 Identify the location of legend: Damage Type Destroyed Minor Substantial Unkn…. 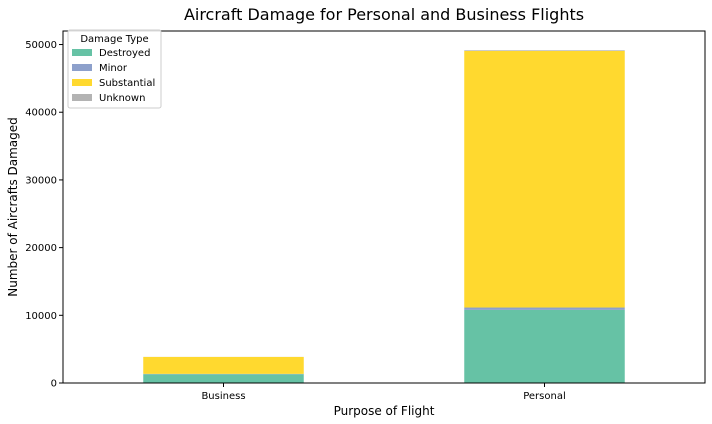
(114, 69).